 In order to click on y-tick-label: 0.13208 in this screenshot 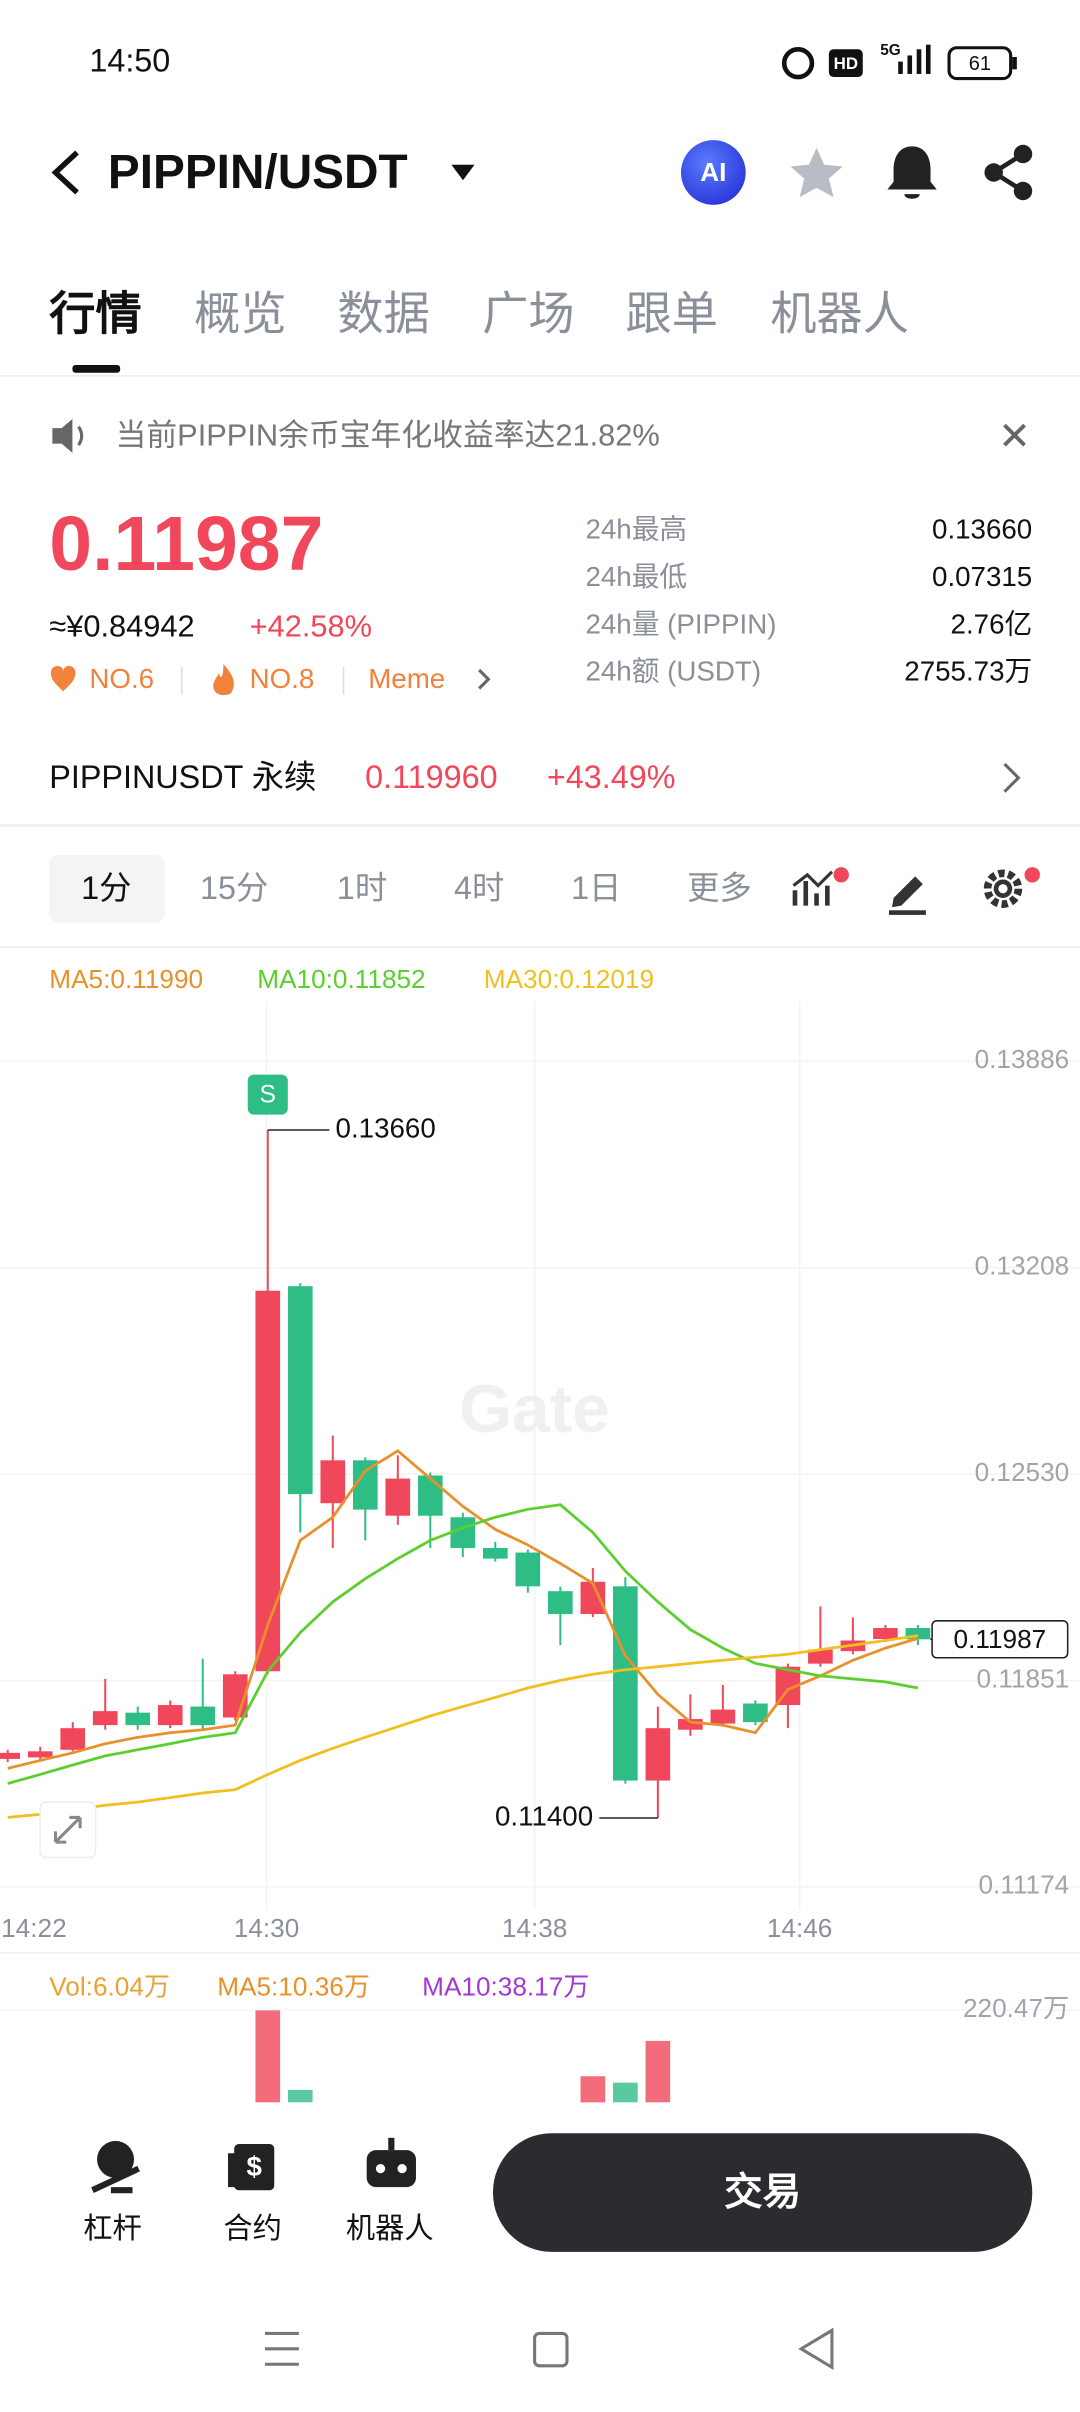, I will do `click(1022, 1266)`.